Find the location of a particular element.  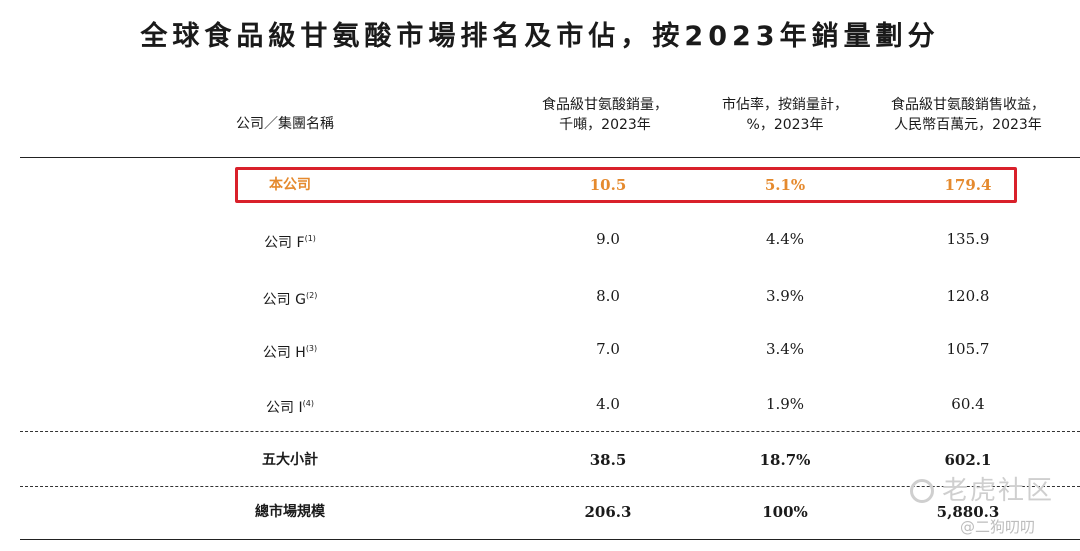

watermark-logo: 老虎社区 is located at coordinates (982, 488).